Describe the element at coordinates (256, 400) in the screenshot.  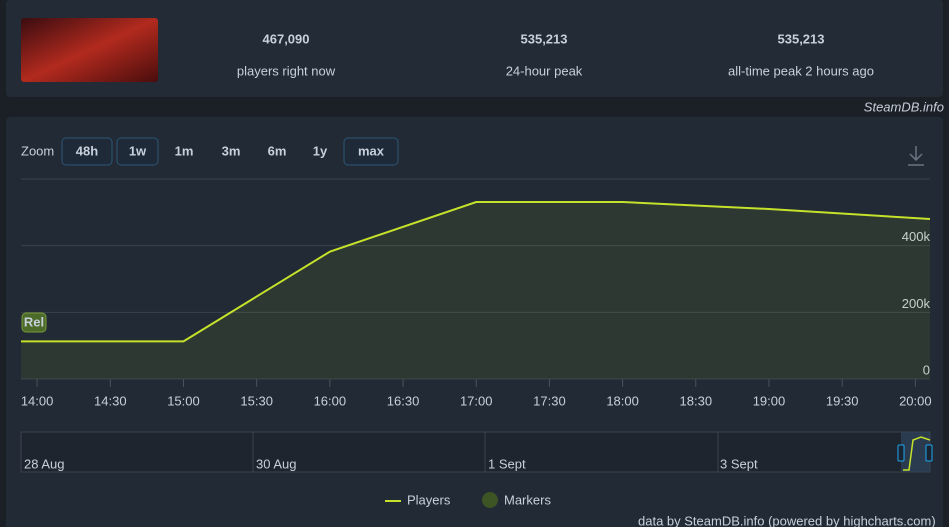
I see `x-tick-label: 15:30` at that location.